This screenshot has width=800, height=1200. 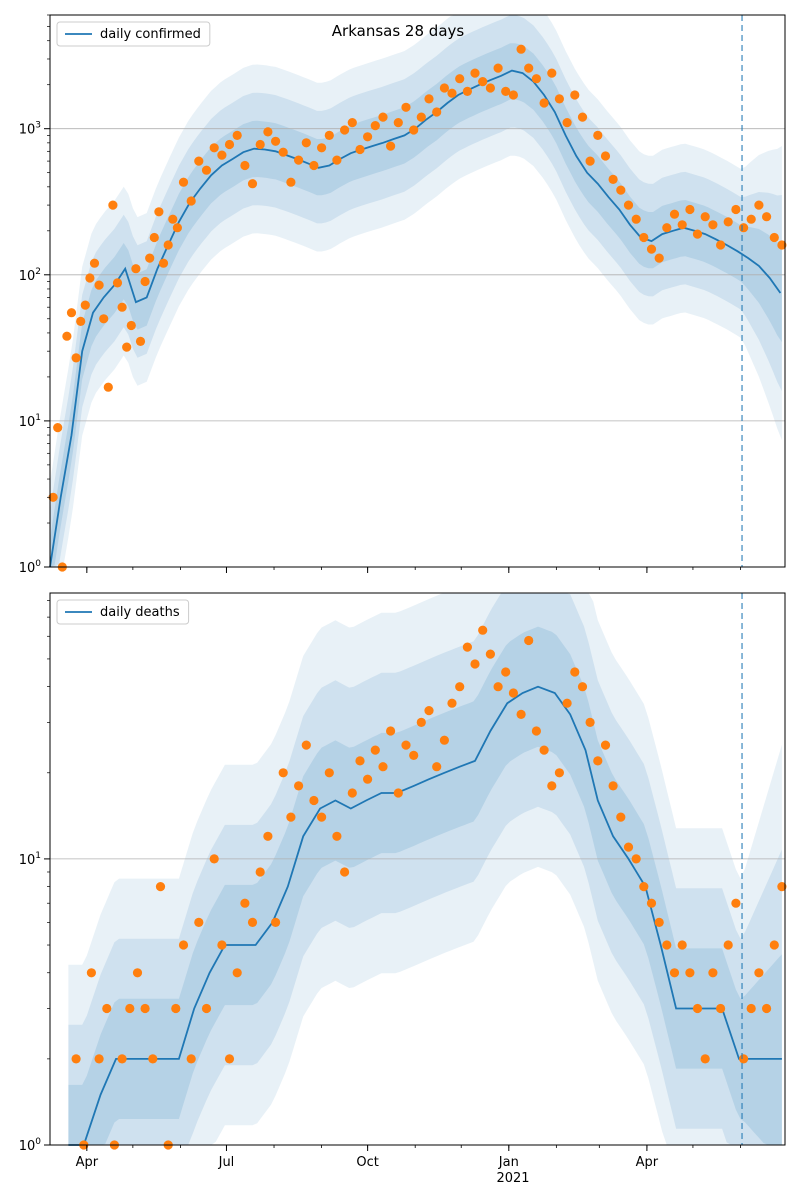 What do you see at coordinates (508, 1162) in the screenshot?
I see `x-tick-label: Jan` at bounding box center [508, 1162].